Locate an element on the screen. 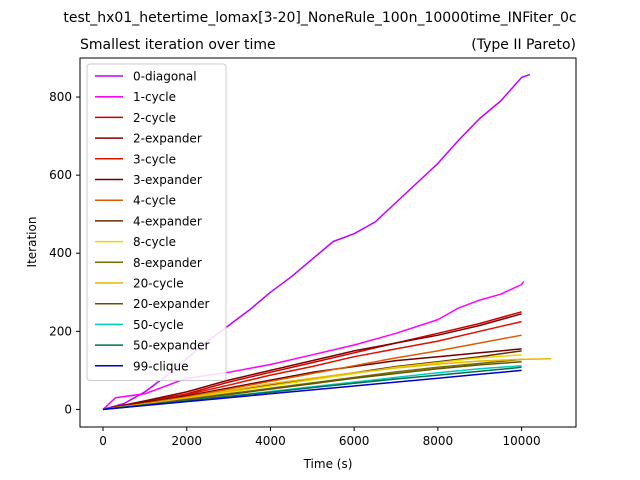 This screenshot has width=640, height=480. legend-label: 8-cycle is located at coordinates (154, 242).